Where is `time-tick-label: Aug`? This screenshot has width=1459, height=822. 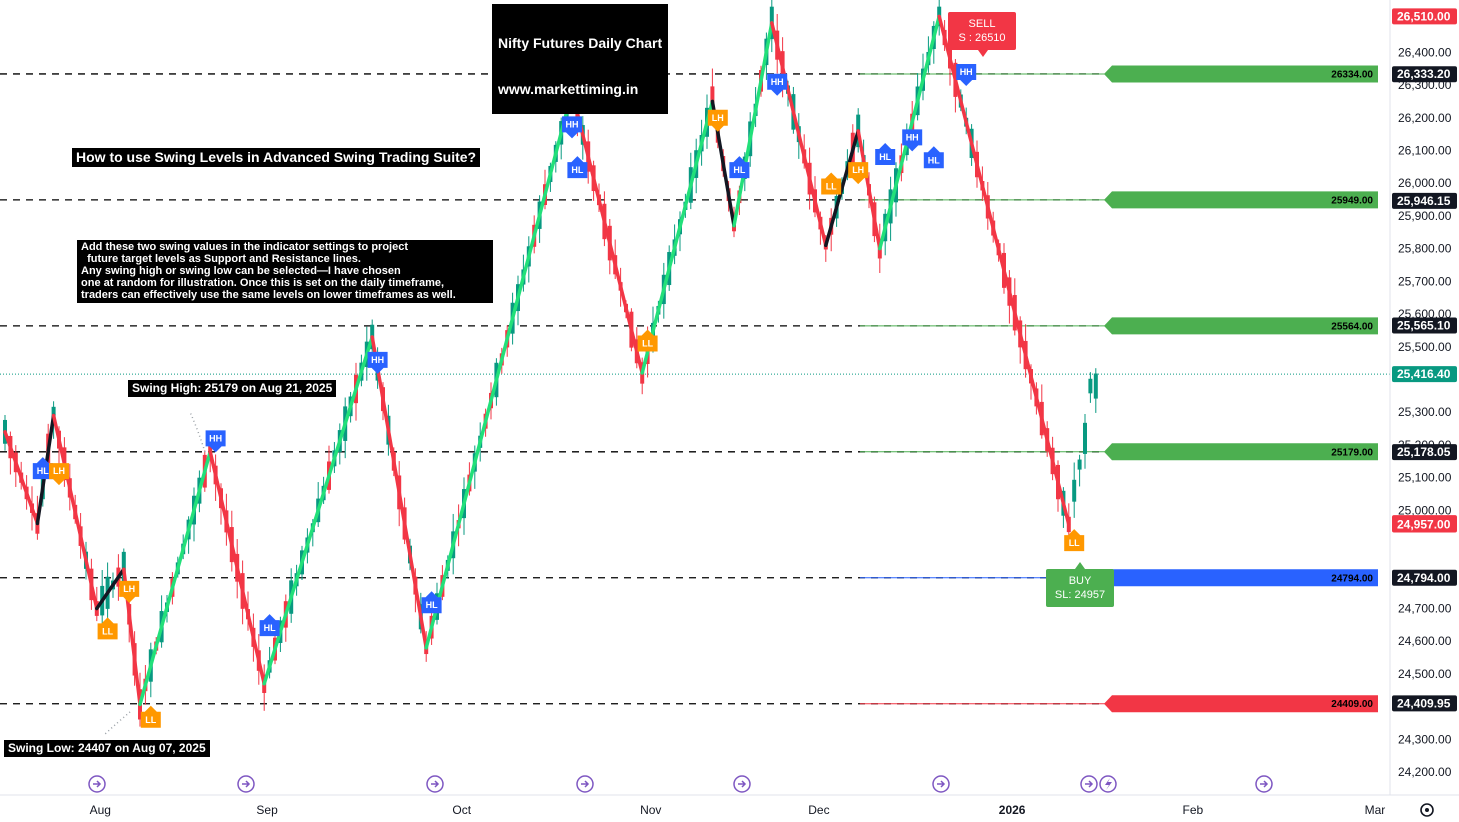
time-tick-label: Aug is located at coordinates (100, 810).